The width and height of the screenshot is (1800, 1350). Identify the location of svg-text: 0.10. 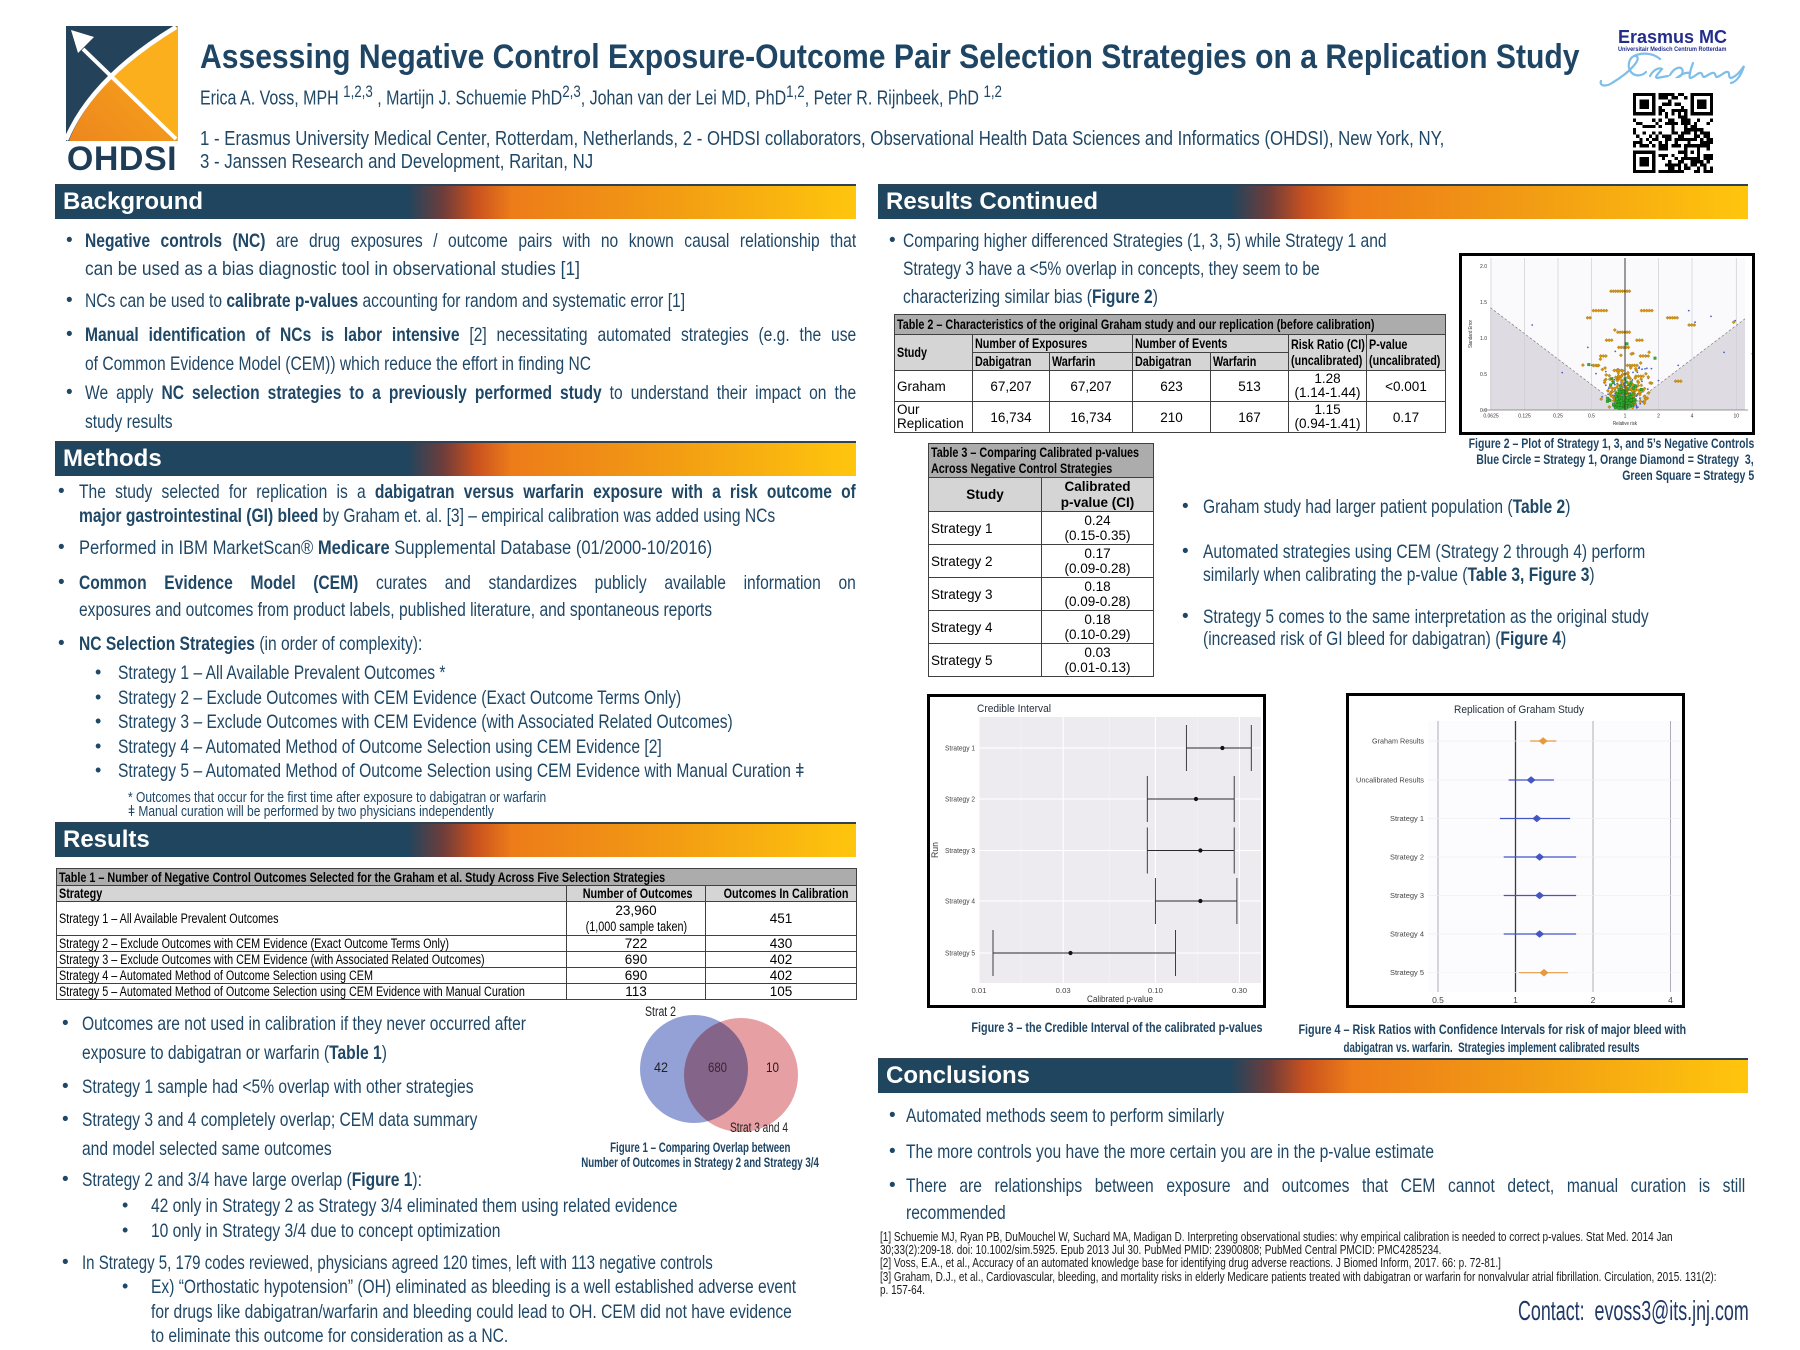
(1155, 990).